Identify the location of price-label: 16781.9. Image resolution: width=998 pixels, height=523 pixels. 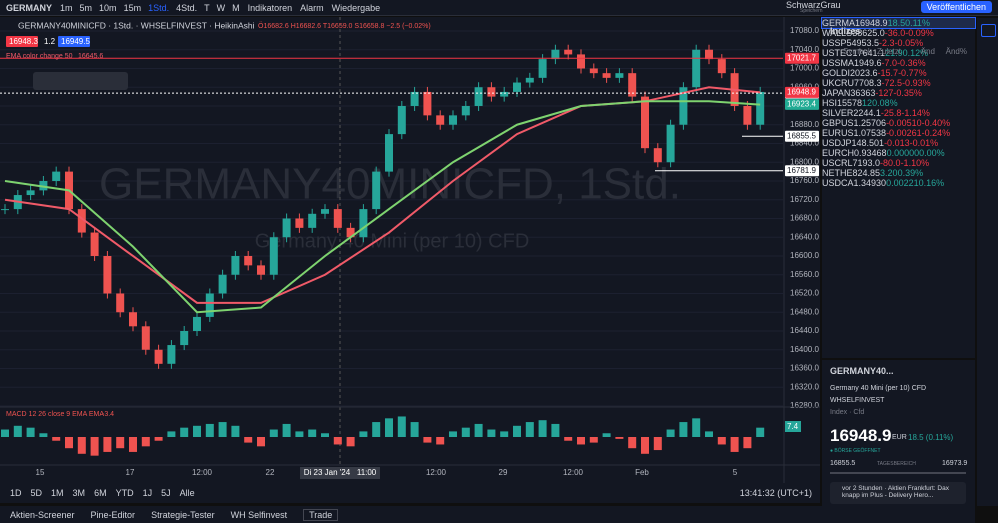
(801, 170).